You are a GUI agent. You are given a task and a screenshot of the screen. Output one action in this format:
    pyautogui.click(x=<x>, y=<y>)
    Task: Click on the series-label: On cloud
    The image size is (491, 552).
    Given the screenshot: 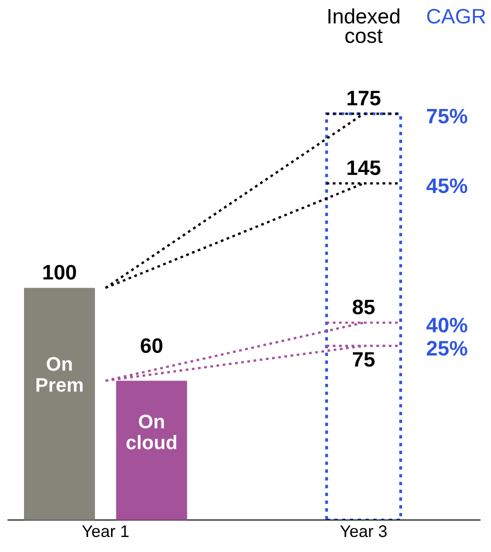 What is the action you would take?
    pyautogui.click(x=151, y=432)
    